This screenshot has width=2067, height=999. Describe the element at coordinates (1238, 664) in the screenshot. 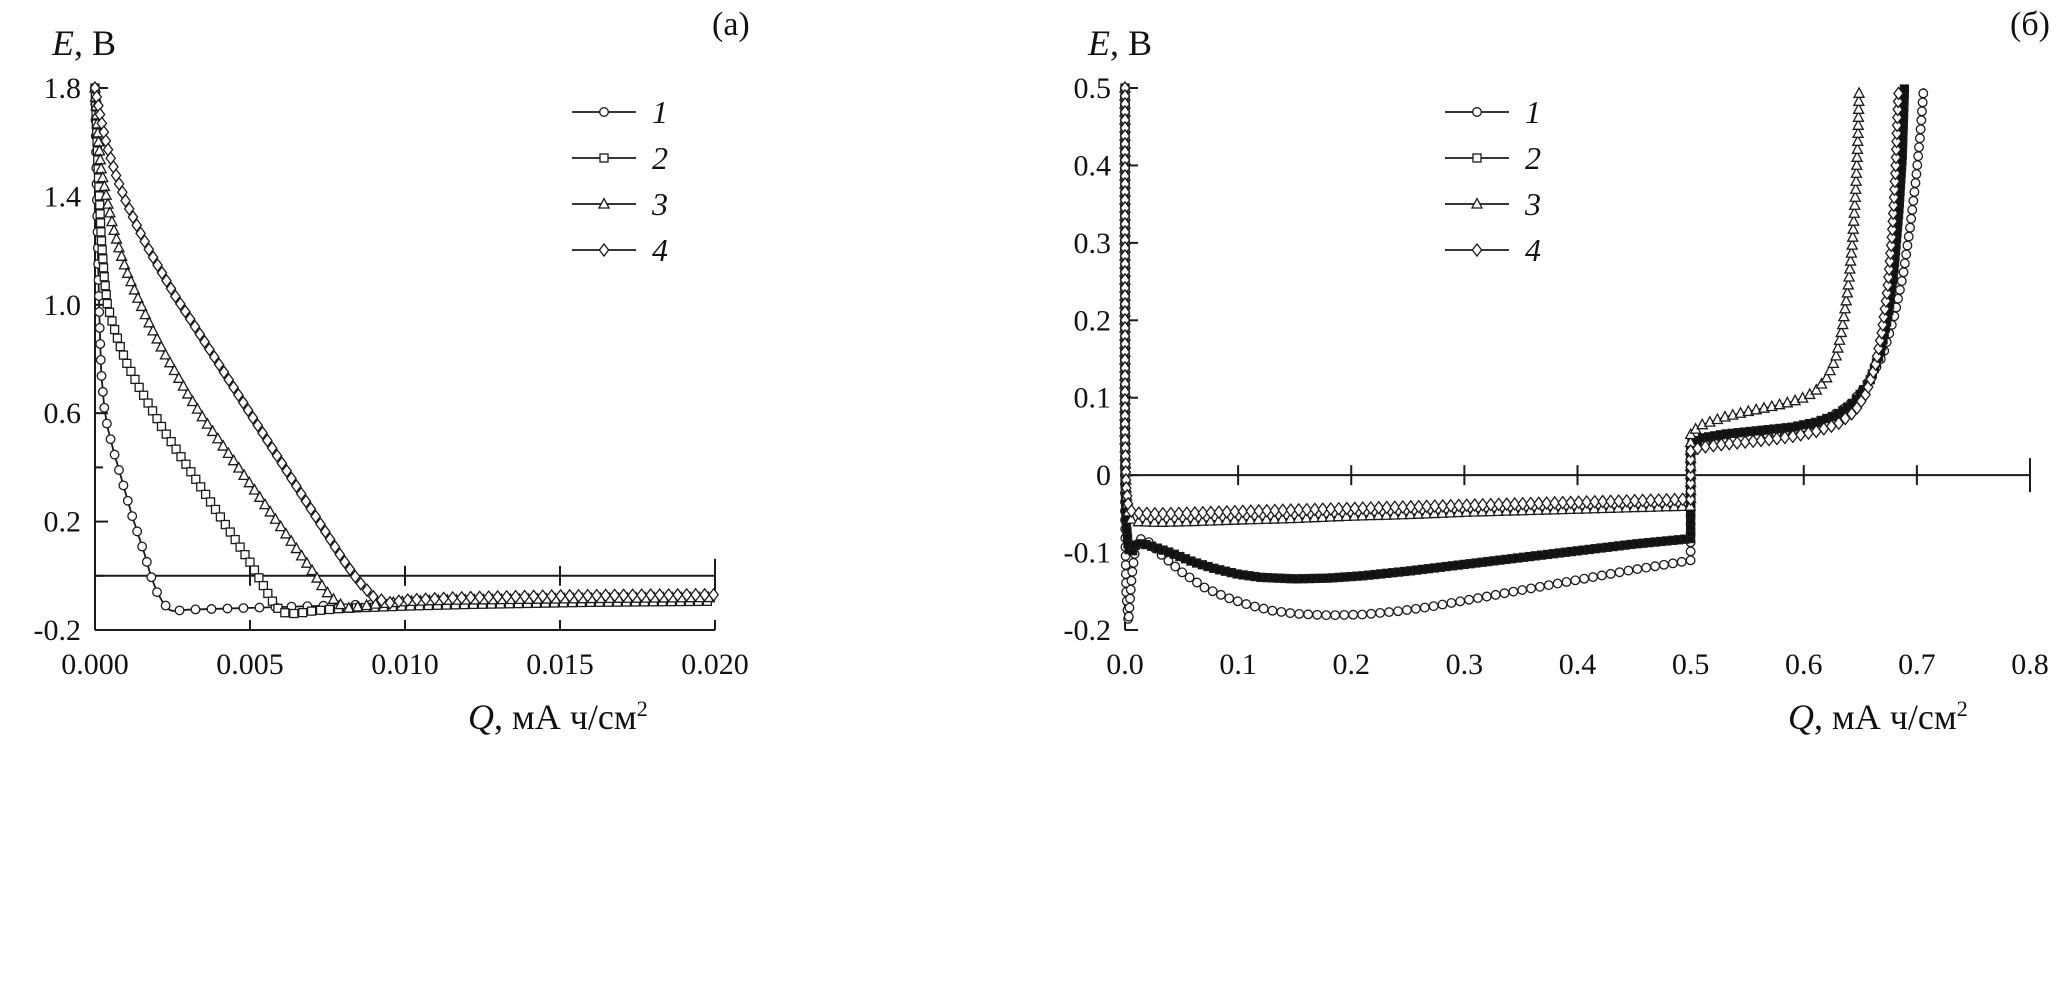

I see `x-tick-label: 0.1` at that location.